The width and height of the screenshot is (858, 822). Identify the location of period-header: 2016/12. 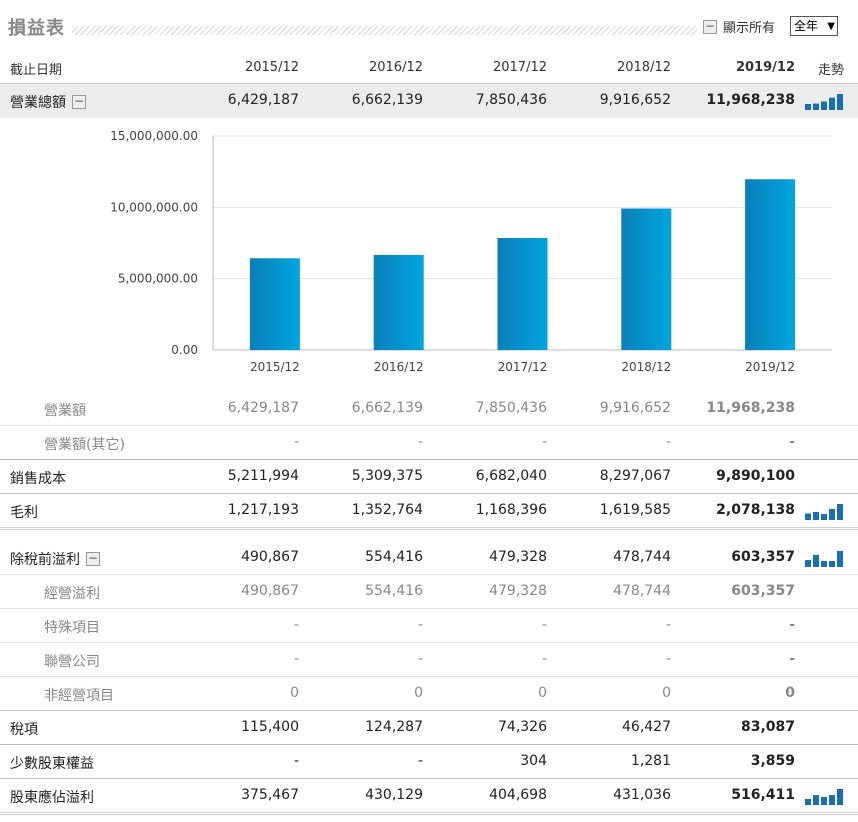
(395, 67).